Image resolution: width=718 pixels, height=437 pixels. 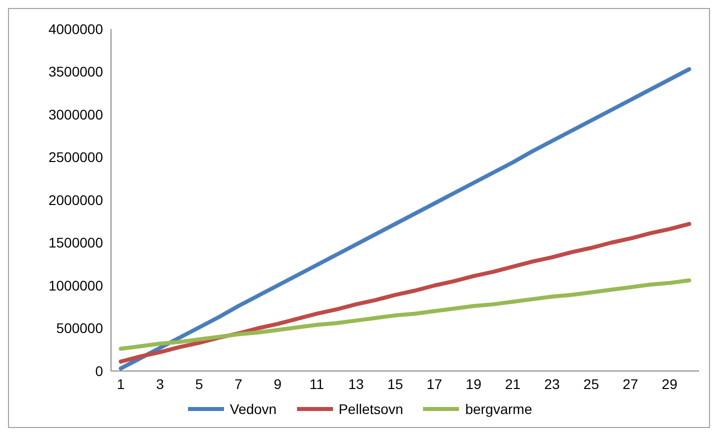 What do you see at coordinates (199, 384) in the screenshot?
I see `x-tick-label: 5` at bounding box center [199, 384].